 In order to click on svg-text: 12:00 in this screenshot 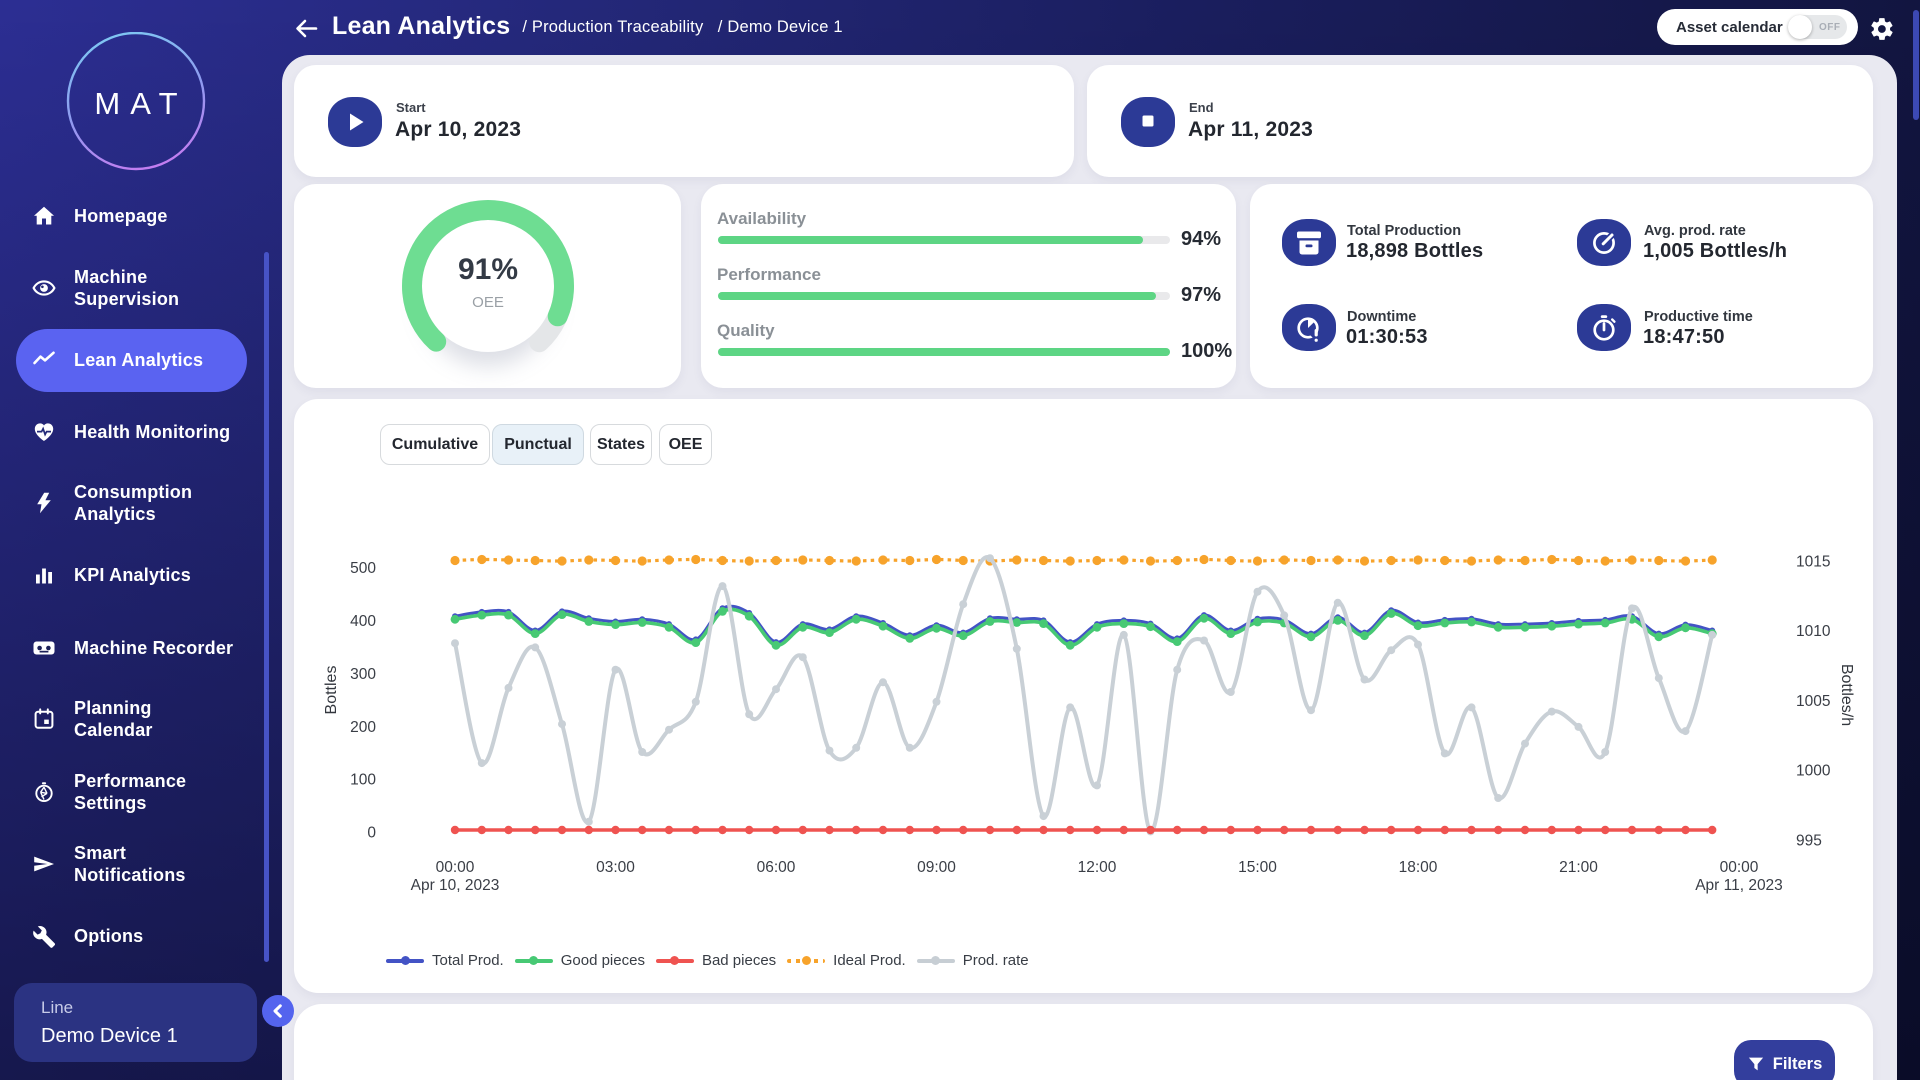, I will do `click(1097, 867)`.